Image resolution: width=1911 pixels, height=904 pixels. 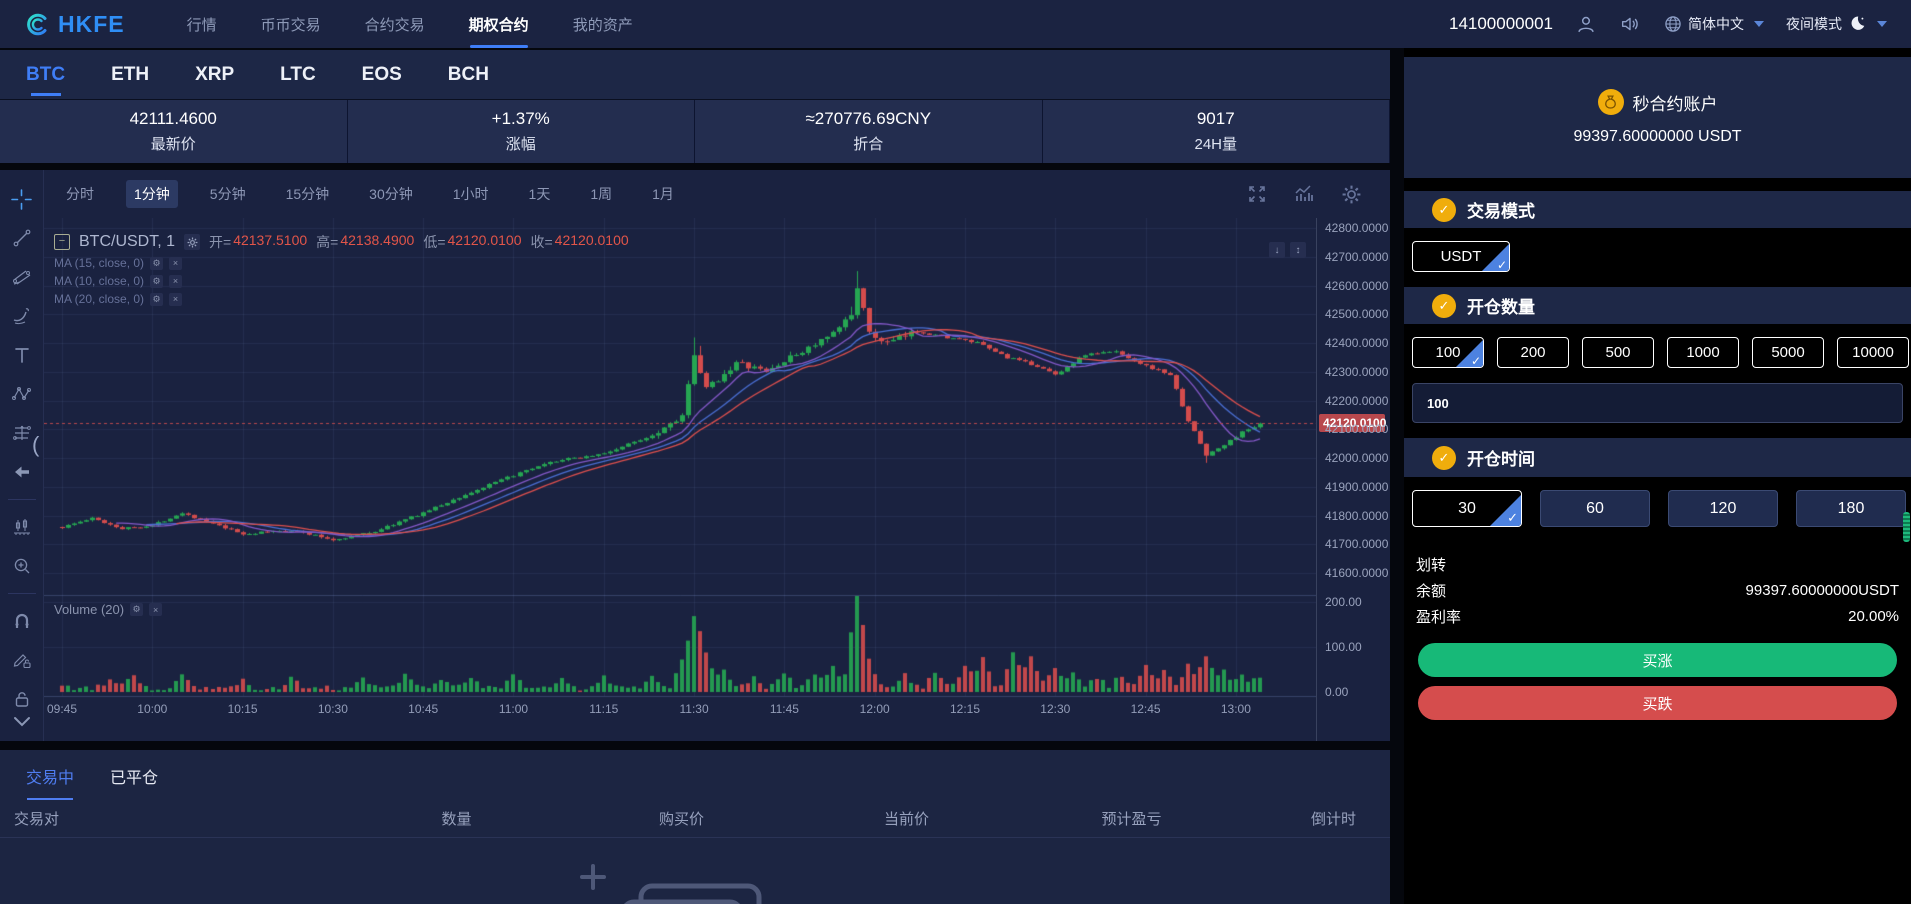 What do you see at coordinates (601, 194) in the screenshot?
I see `interval-1w: 1周` at bounding box center [601, 194].